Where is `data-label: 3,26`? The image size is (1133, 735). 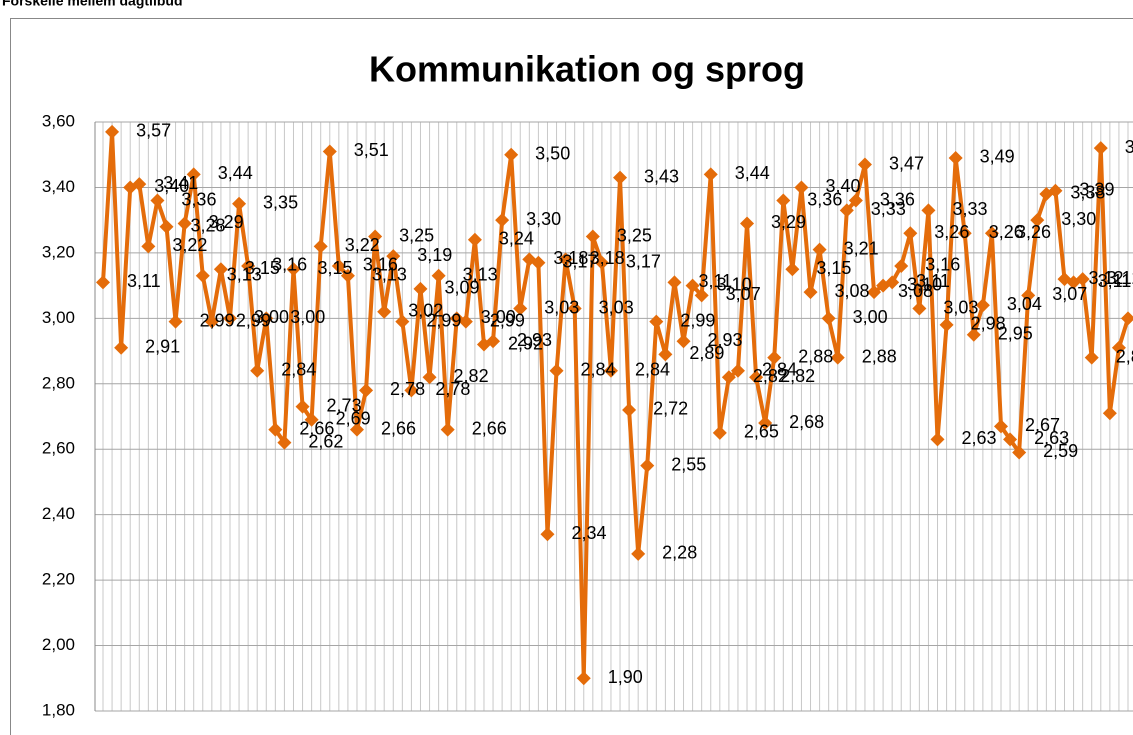
data-label: 3,26 is located at coordinates (1033, 232).